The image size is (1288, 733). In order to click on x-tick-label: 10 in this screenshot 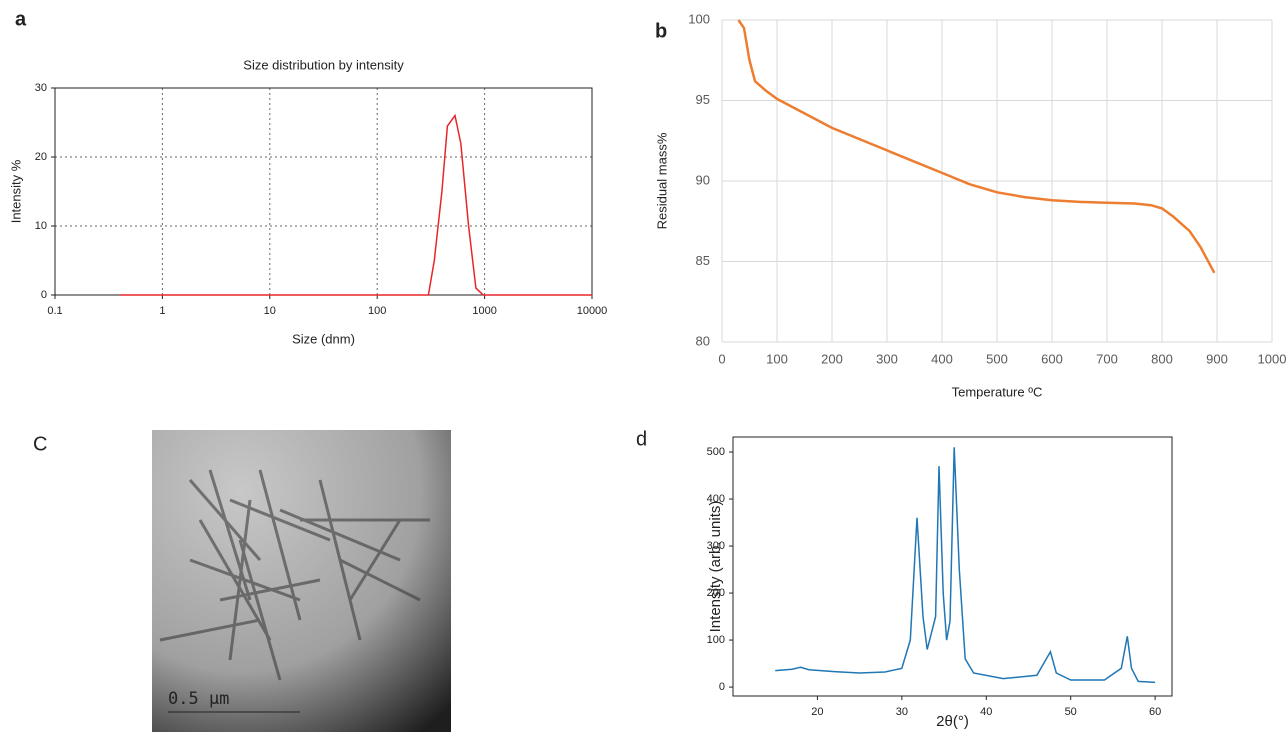, I will do `click(270, 311)`.